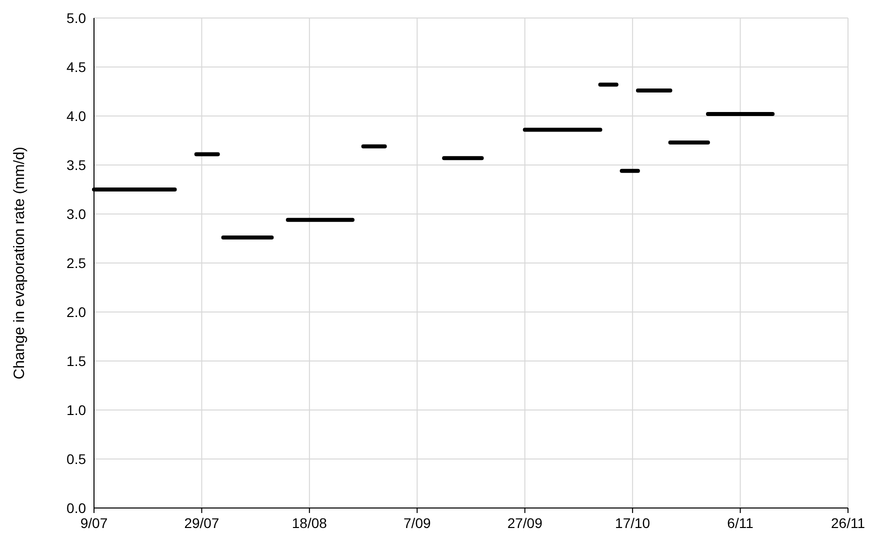 Image resolution: width=877 pixels, height=548 pixels. What do you see at coordinates (76, 410) in the screenshot?
I see `y-tick-label: 1.0` at bounding box center [76, 410].